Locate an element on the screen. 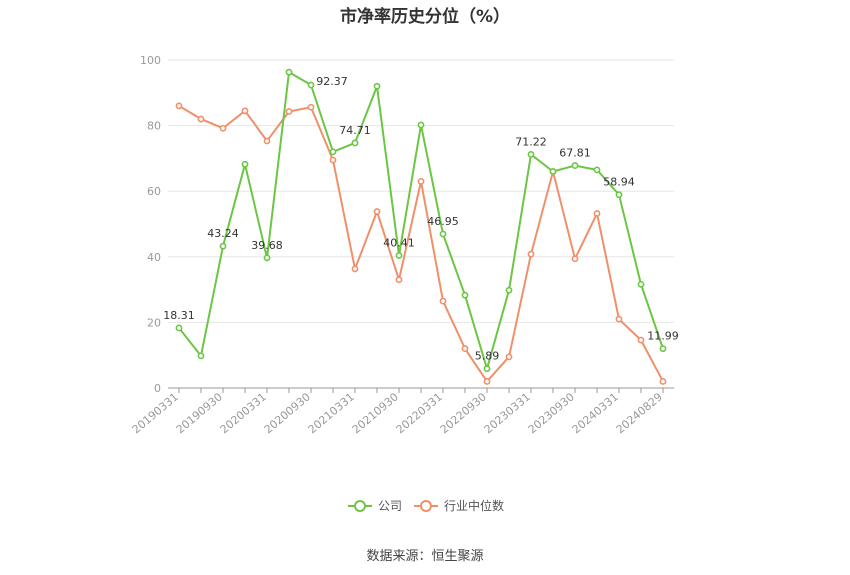  data-label-20200331: 39.68 is located at coordinates (267, 245).